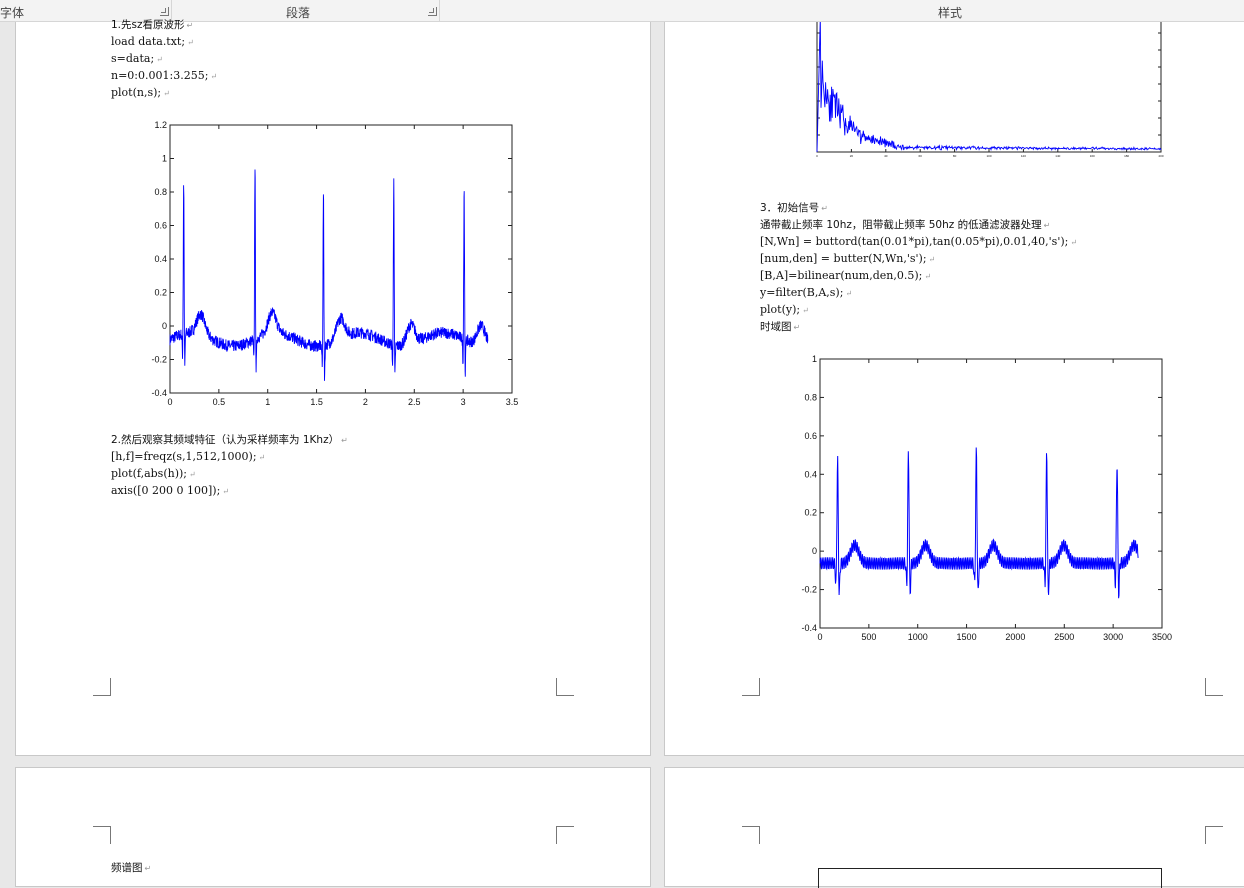 This screenshot has width=1244, height=888. I want to click on text-line: axis([0 200 0 100]);↵, so click(170, 491).